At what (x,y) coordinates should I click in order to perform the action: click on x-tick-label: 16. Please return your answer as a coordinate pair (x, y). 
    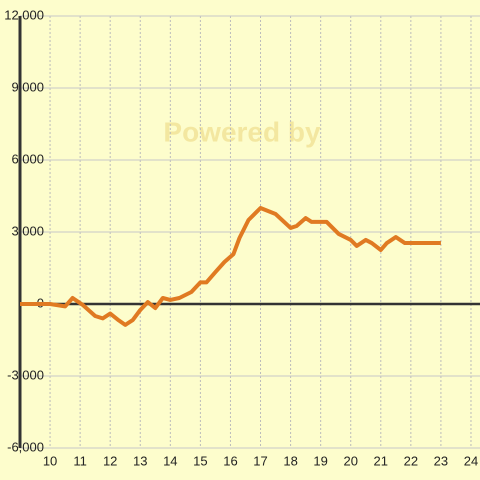
    Looking at the image, I should click on (230, 460).